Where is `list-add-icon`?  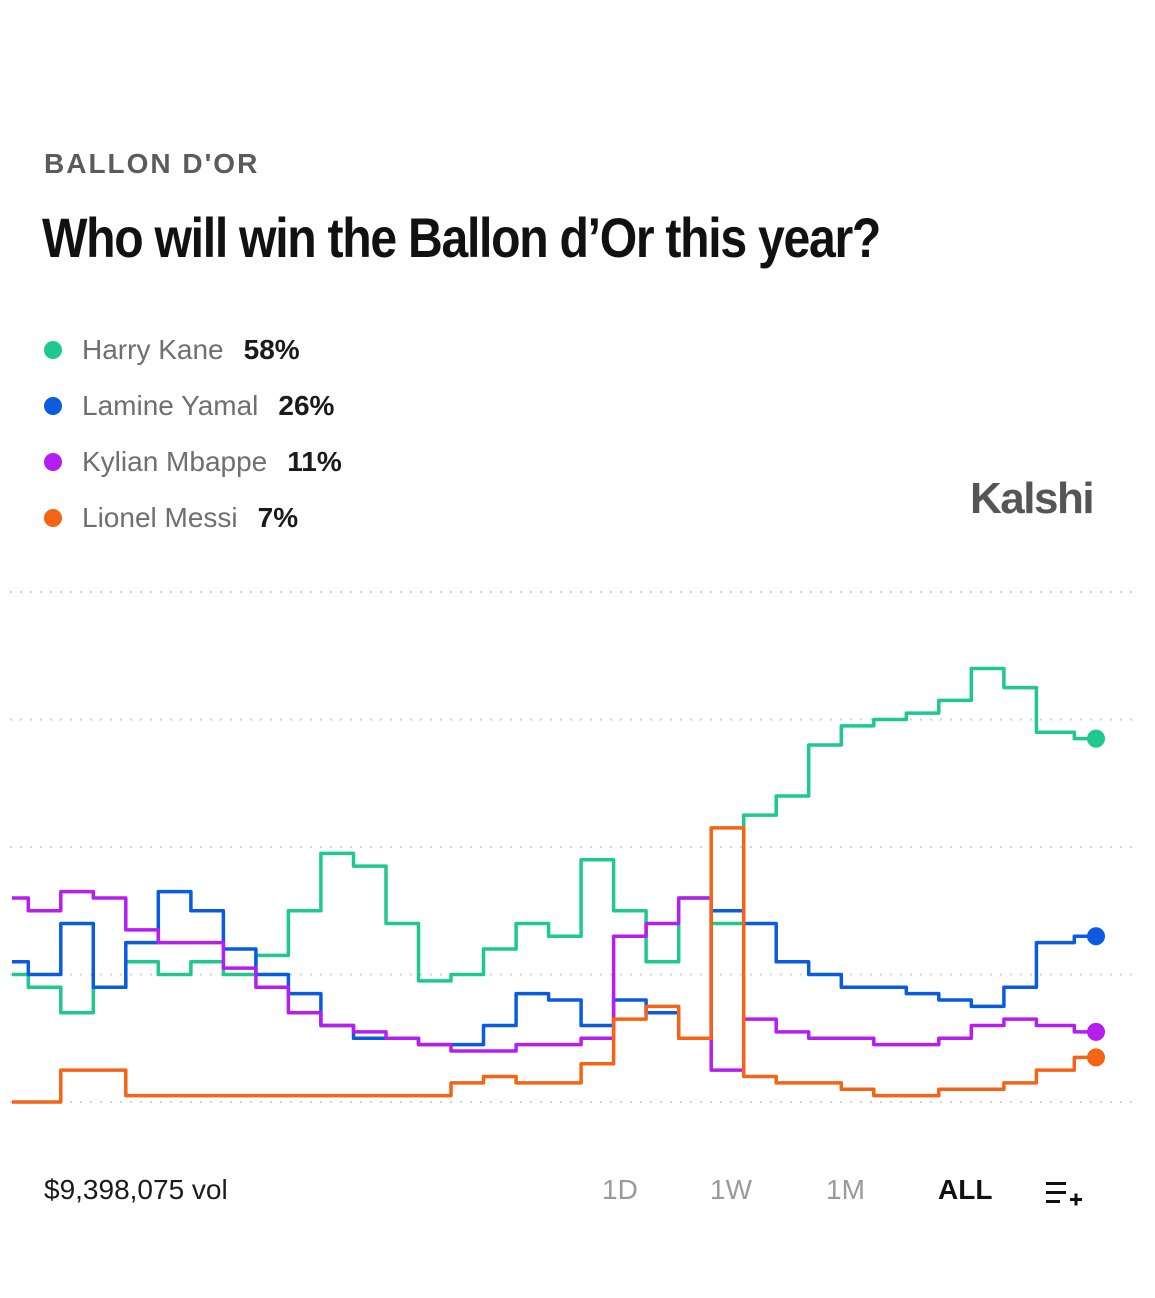 list-add-icon is located at coordinates (1064, 1194).